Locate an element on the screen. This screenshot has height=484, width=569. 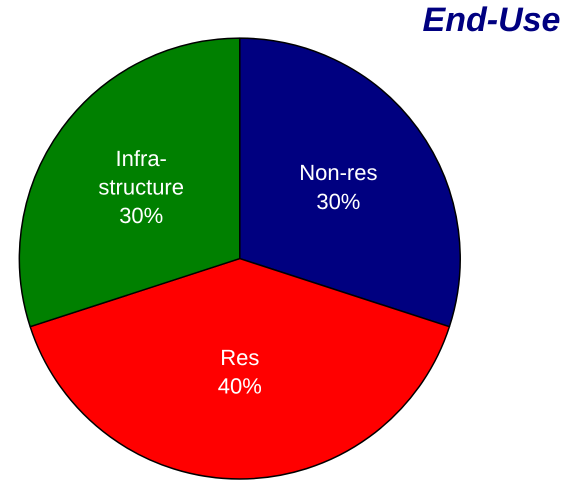
slice-label: Non-res is located at coordinates (338, 173).